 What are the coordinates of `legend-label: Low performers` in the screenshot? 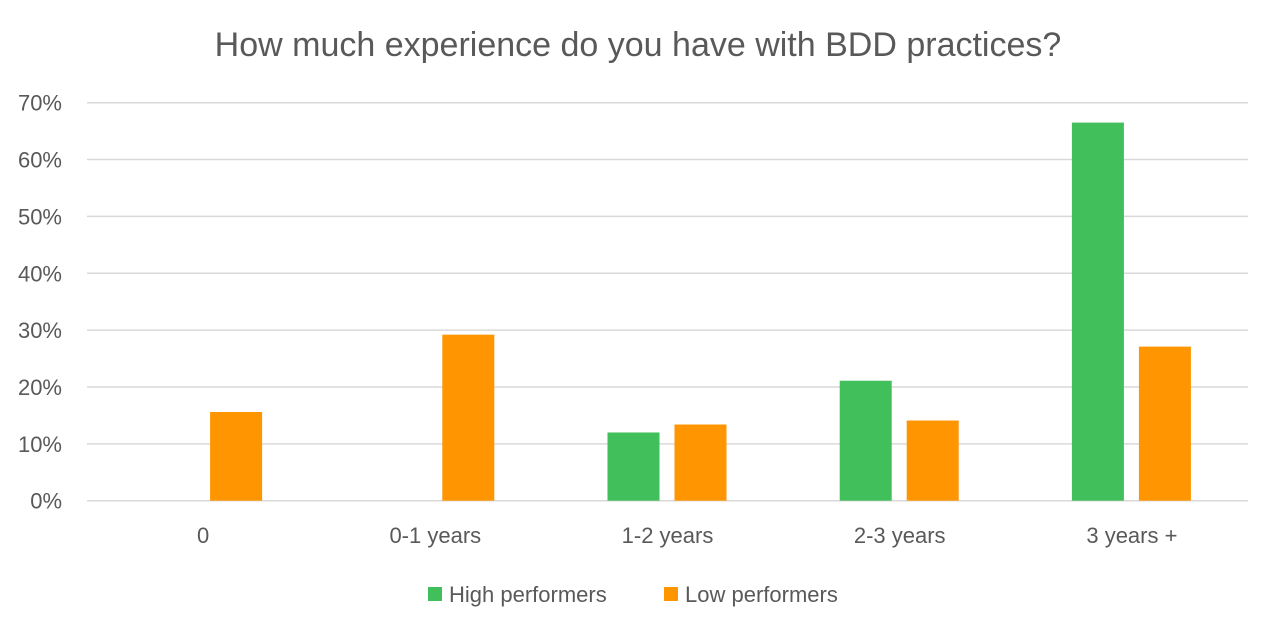 It's located at (761, 594).